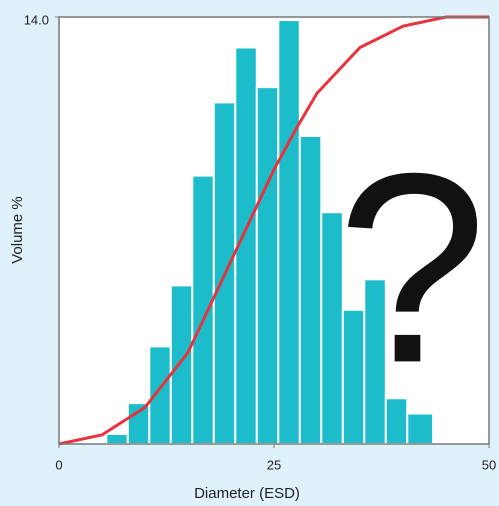 The height and width of the screenshot is (506, 499). What do you see at coordinates (489, 464) in the screenshot?
I see `x-tick-label: 50` at bounding box center [489, 464].